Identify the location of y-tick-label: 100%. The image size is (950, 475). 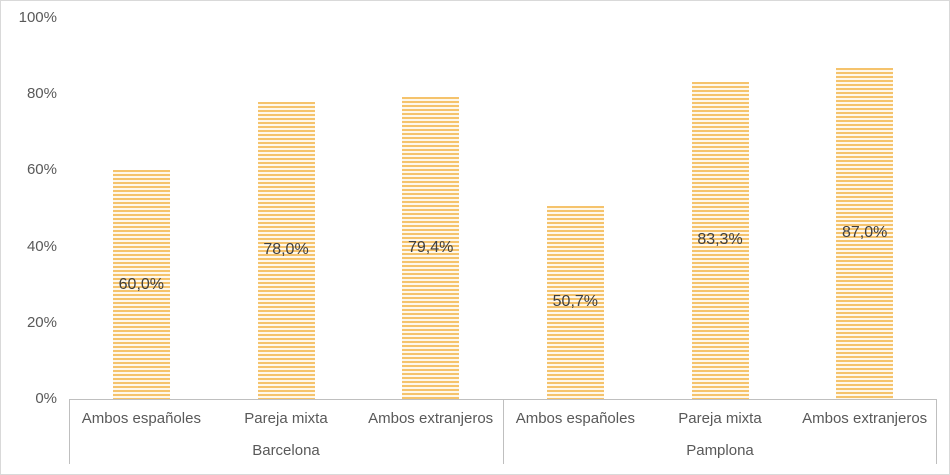
(37, 17).